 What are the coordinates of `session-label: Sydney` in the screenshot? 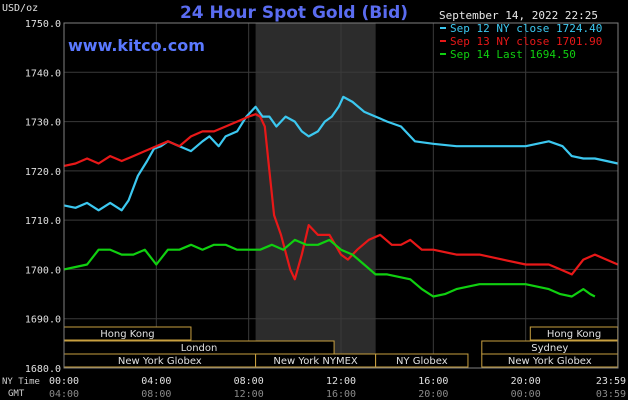 It's located at (549, 348).